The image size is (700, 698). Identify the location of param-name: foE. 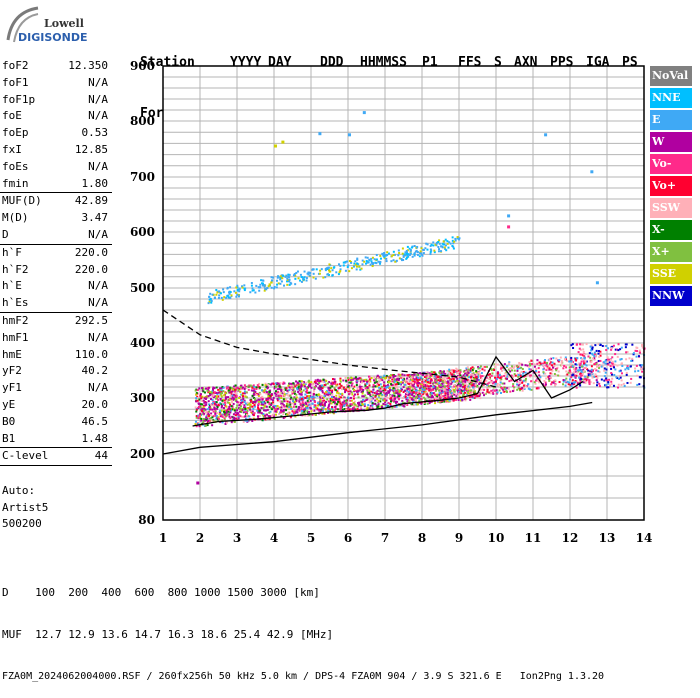
(12, 116).